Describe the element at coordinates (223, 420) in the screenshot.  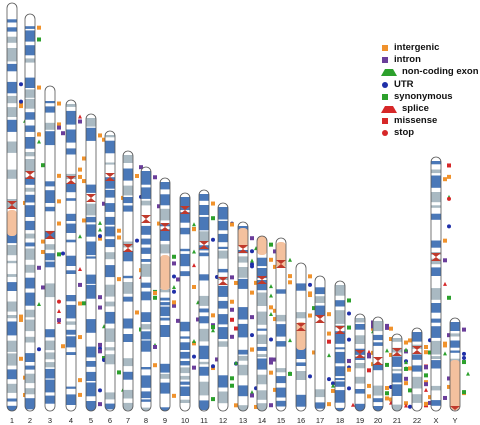
I see `chromosome-label: 12` at that location.